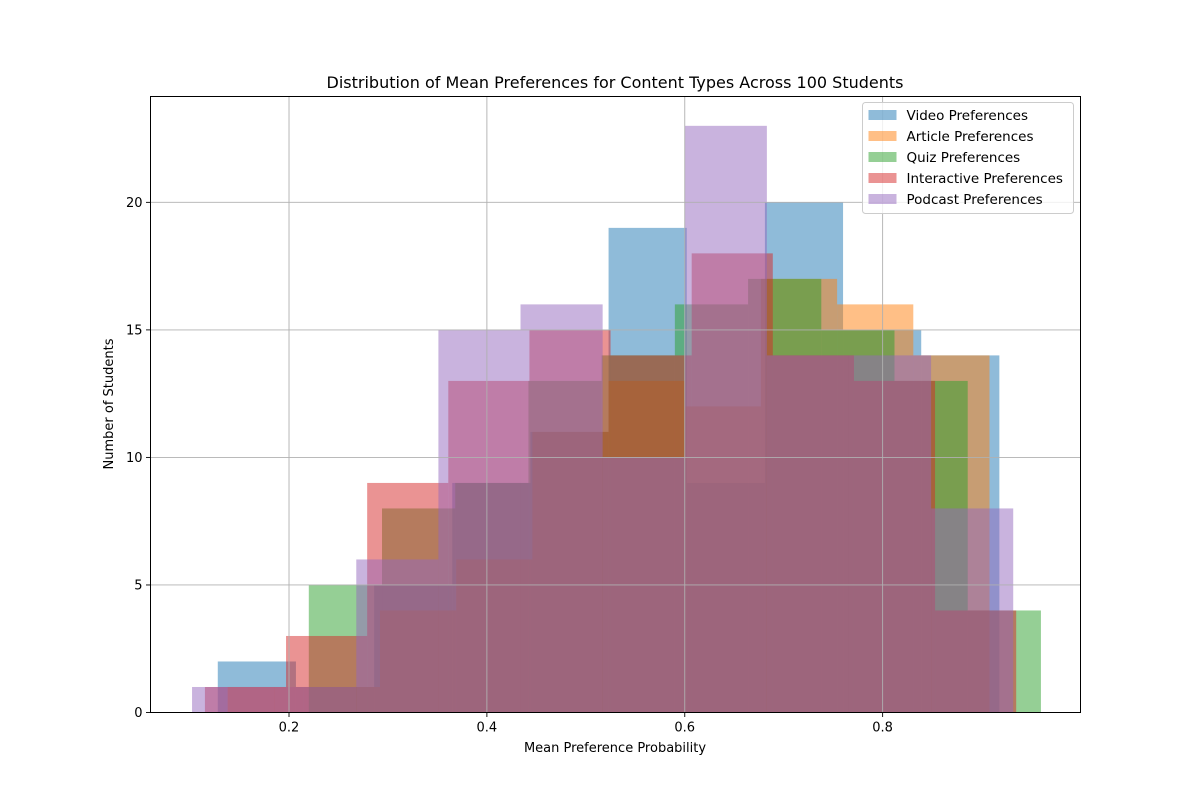 This screenshot has width=1200, height=800. Describe the element at coordinates (615, 748) in the screenshot. I see `x-axis-label: Mean Preference Probability` at that location.